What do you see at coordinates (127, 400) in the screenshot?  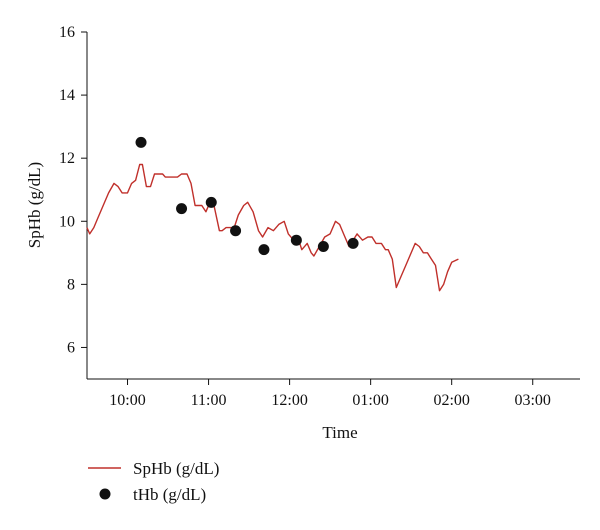 I see `x-tick-label: 10:00` at bounding box center [127, 400].